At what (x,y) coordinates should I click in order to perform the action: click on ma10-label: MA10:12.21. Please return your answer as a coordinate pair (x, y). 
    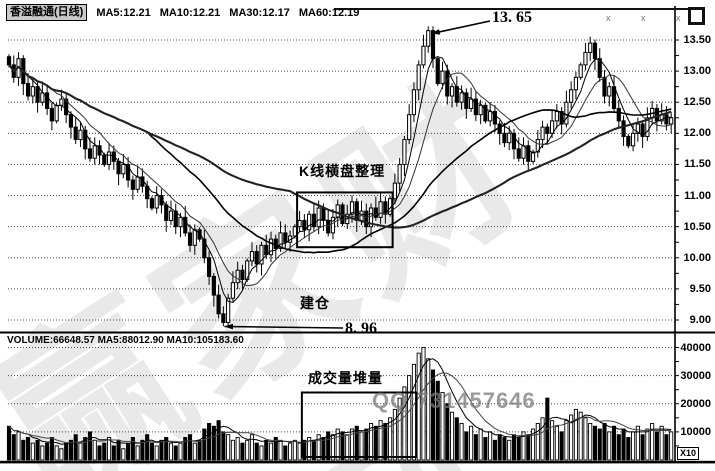
    Looking at the image, I should click on (190, 12).